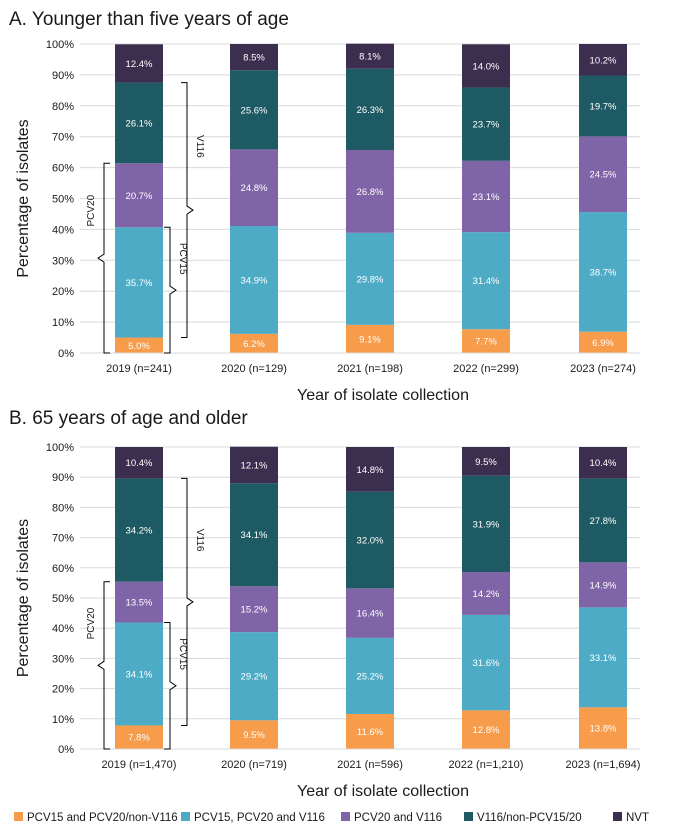  I want to click on data-label: 35.7%, so click(139, 283).